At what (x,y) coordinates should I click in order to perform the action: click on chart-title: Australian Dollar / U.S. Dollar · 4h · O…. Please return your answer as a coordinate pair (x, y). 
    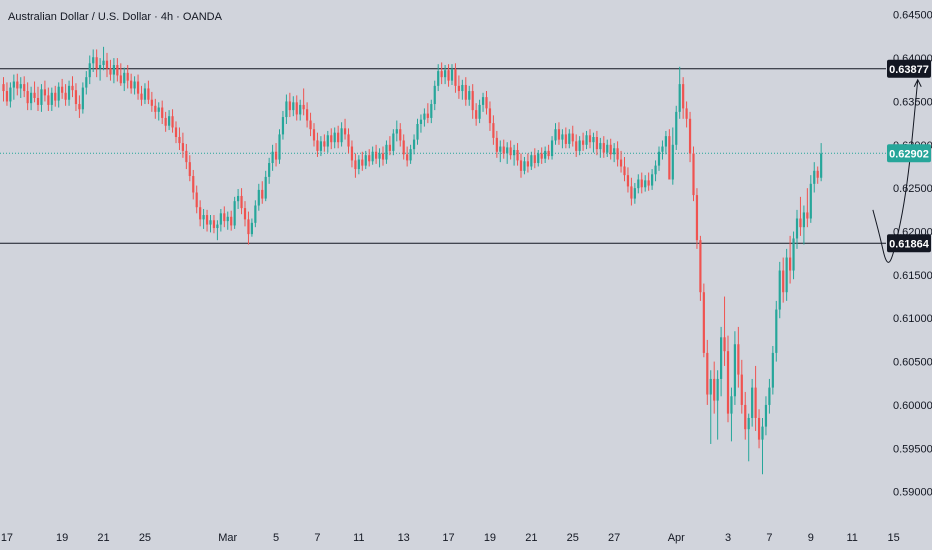
    Looking at the image, I should click on (115, 17).